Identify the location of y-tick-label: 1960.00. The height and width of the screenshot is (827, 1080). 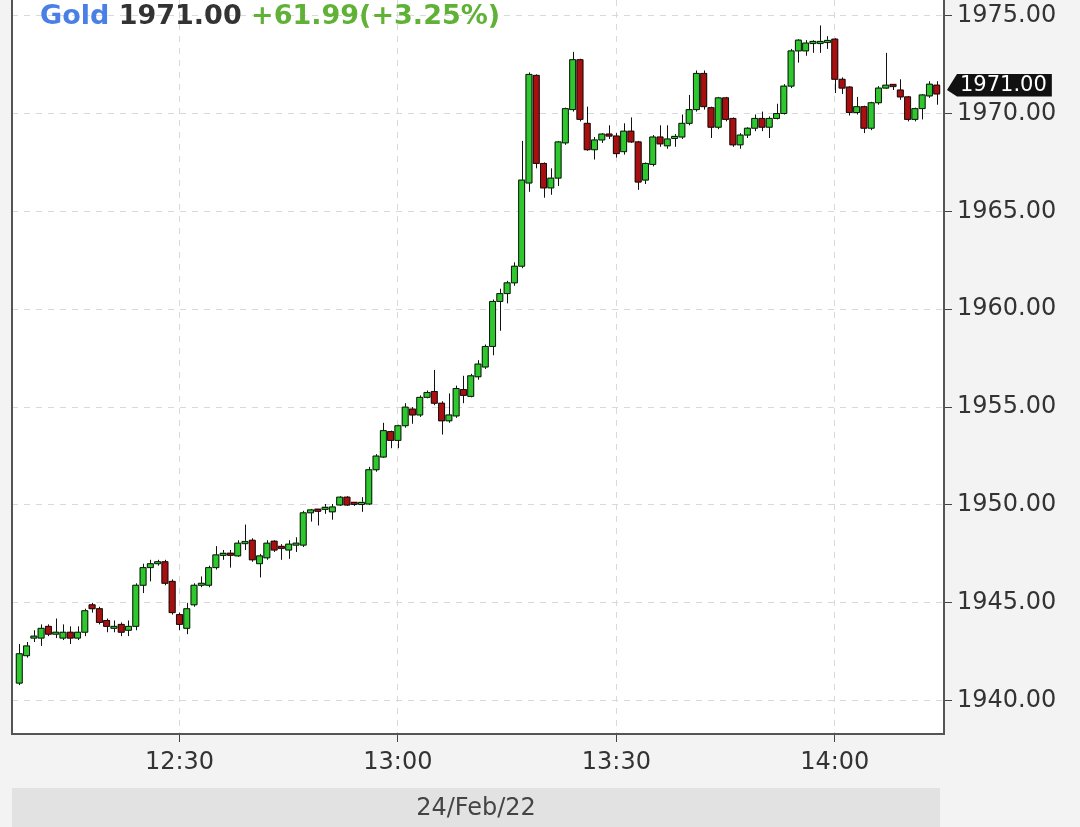
(1007, 307).